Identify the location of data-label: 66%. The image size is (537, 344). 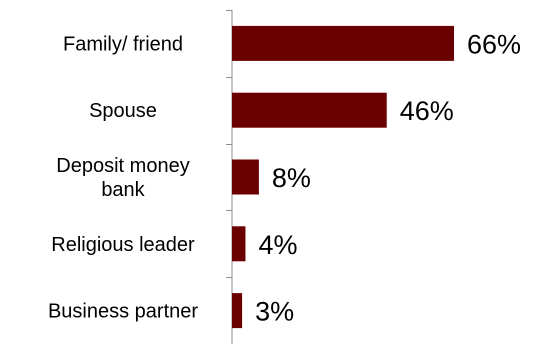
(494, 44).